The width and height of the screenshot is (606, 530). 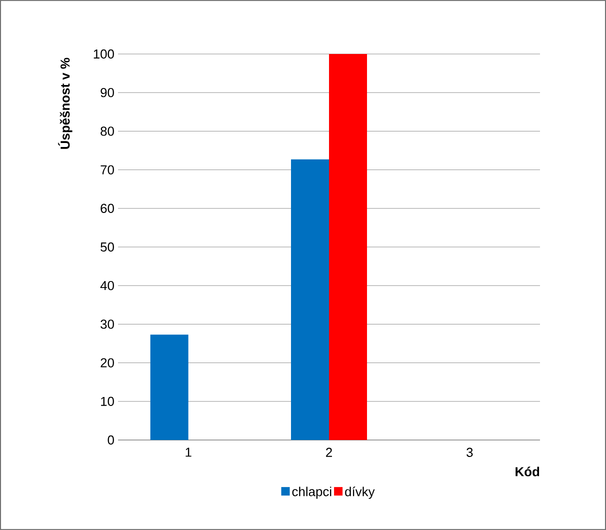 I want to click on legend-label: chlapci, so click(x=312, y=492).